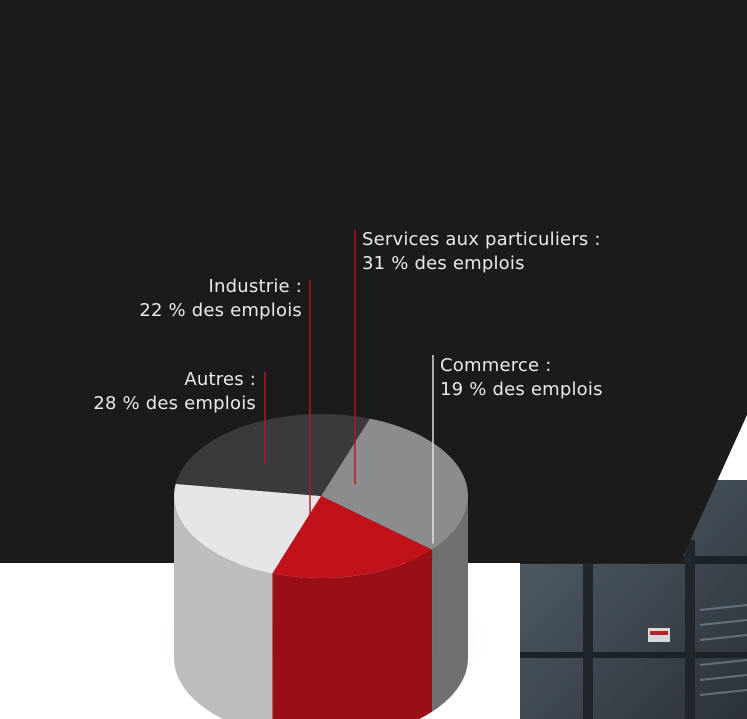 This screenshot has width=747, height=719. Describe the element at coordinates (272, 455) in the screenshot. I see `pie-slice-autres` at that location.